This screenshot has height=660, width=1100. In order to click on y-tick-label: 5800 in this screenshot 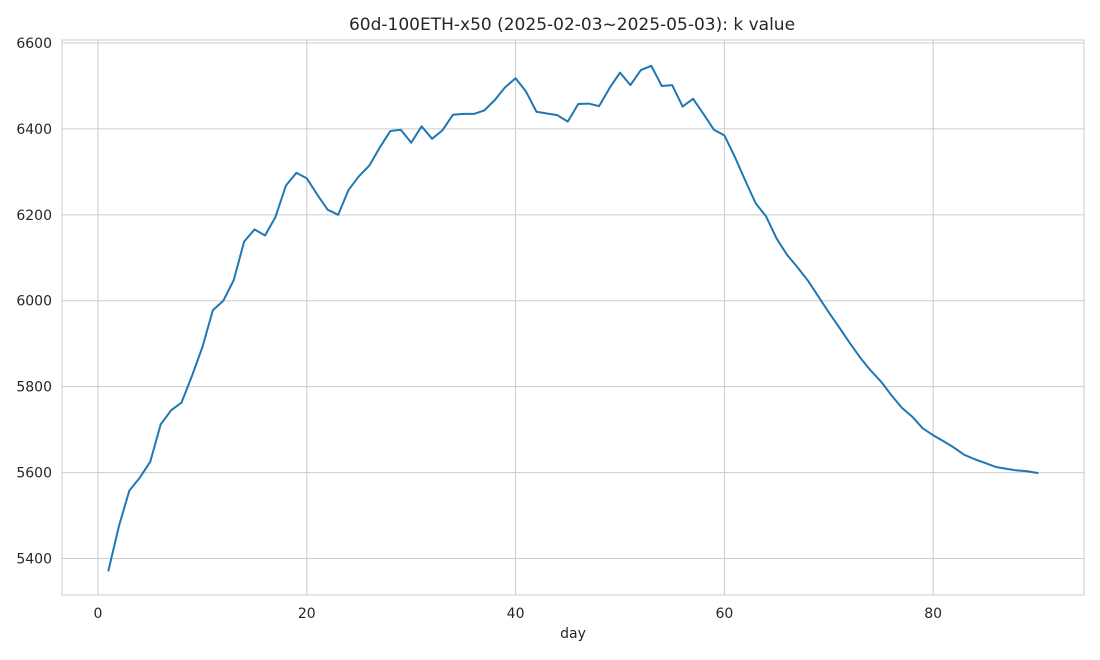, I will do `click(34, 388)`.